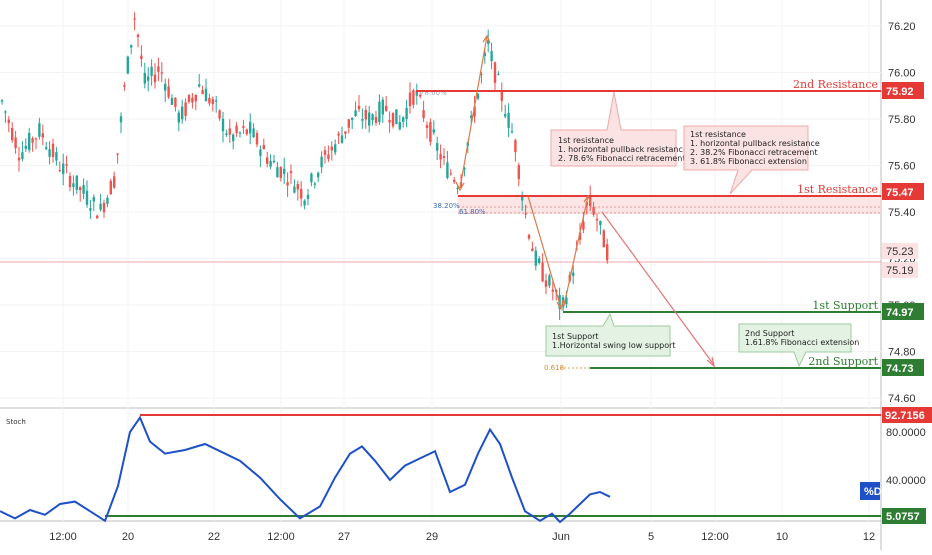 This screenshot has width=932, height=555. I want to click on callout-2-line-1: 1st resistance, so click(718, 134).